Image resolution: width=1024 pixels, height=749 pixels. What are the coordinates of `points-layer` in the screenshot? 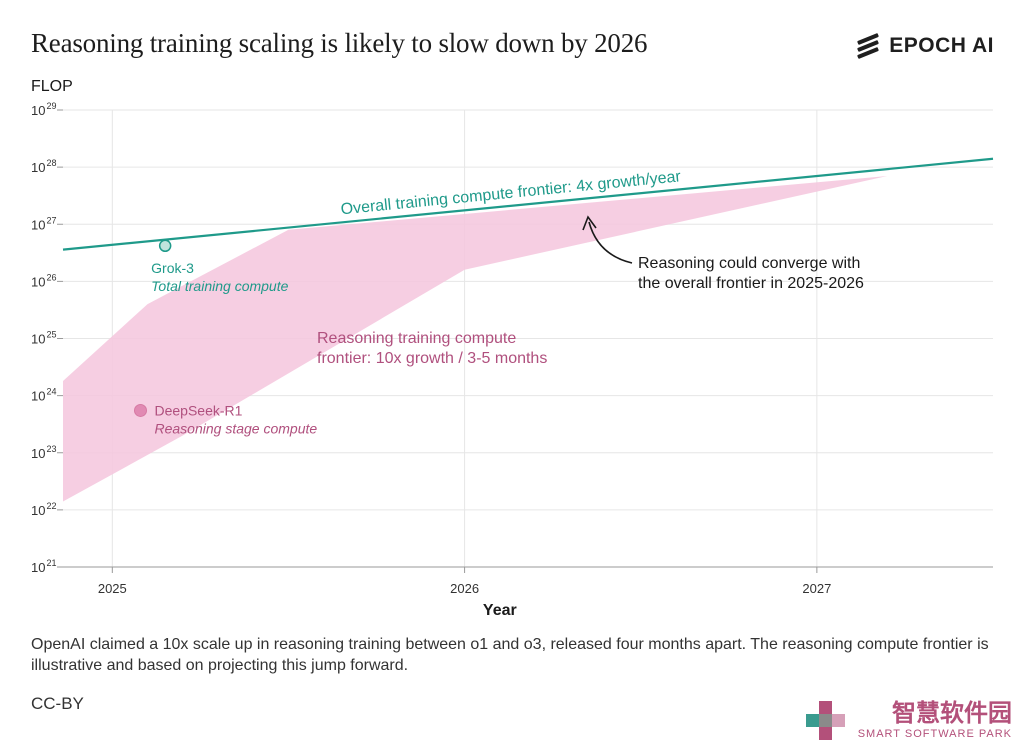 It's located at (153, 328).